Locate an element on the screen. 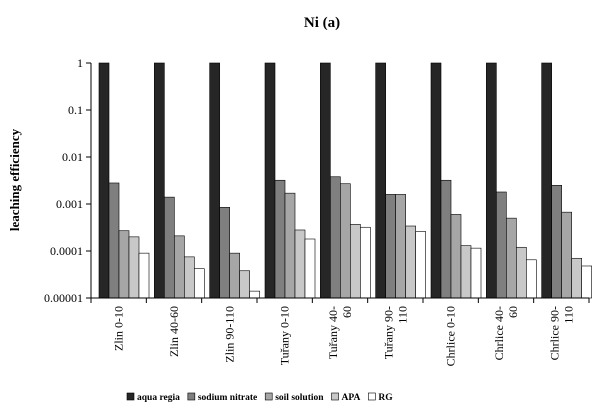 The image size is (592, 411). x-category-label: Chrlice 90-110 is located at coordinates (561, 333).